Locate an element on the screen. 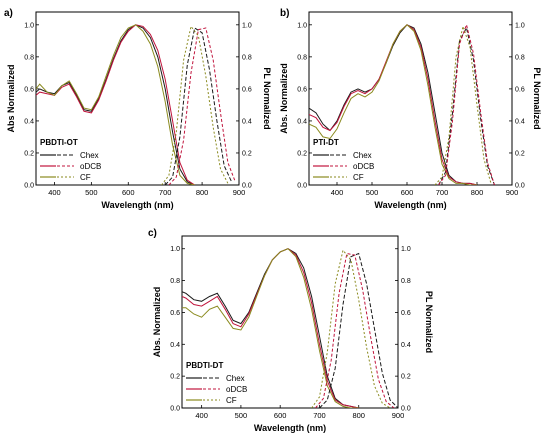 This screenshot has width=550, height=444. sample-title: PBDTI-OT is located at coordinates (59, 142).